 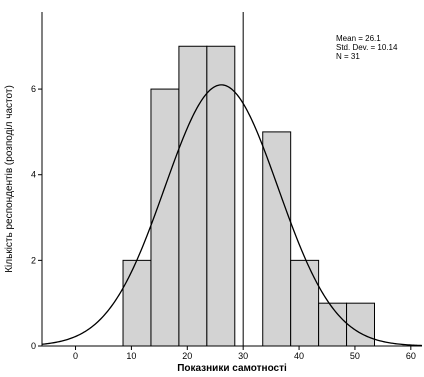 I want to click on y-ticks: 0 2 4 6, so click(x=36, y=217).